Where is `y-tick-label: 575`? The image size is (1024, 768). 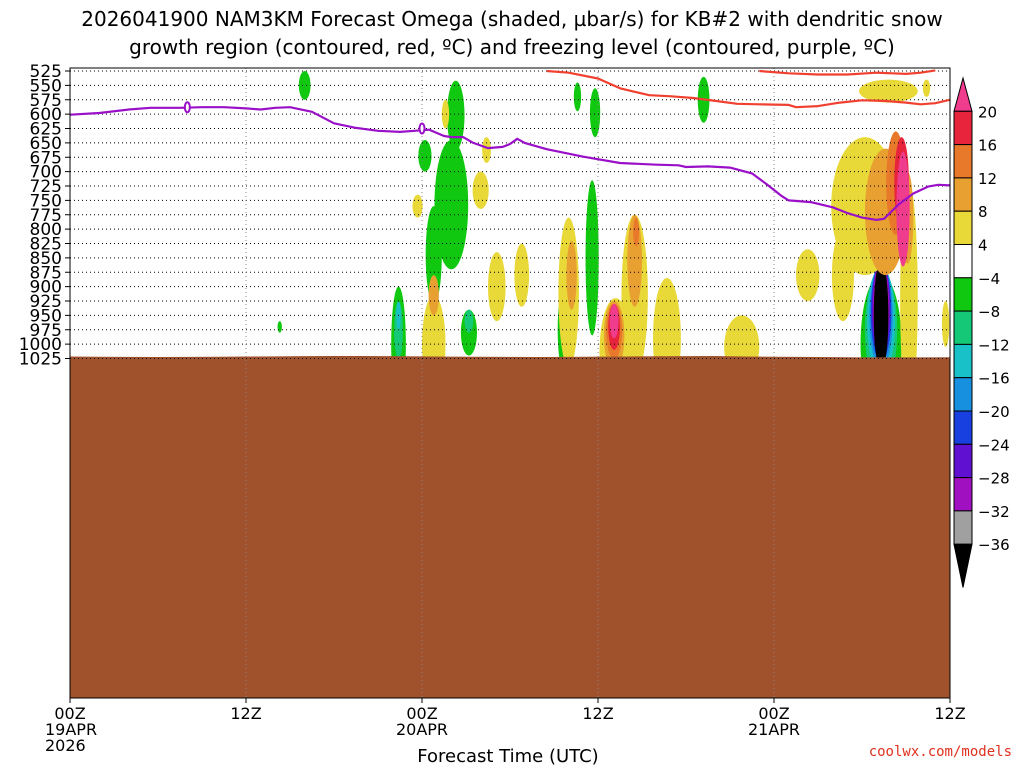 y-tick-label: 575 is located at coordinates (46, 101).